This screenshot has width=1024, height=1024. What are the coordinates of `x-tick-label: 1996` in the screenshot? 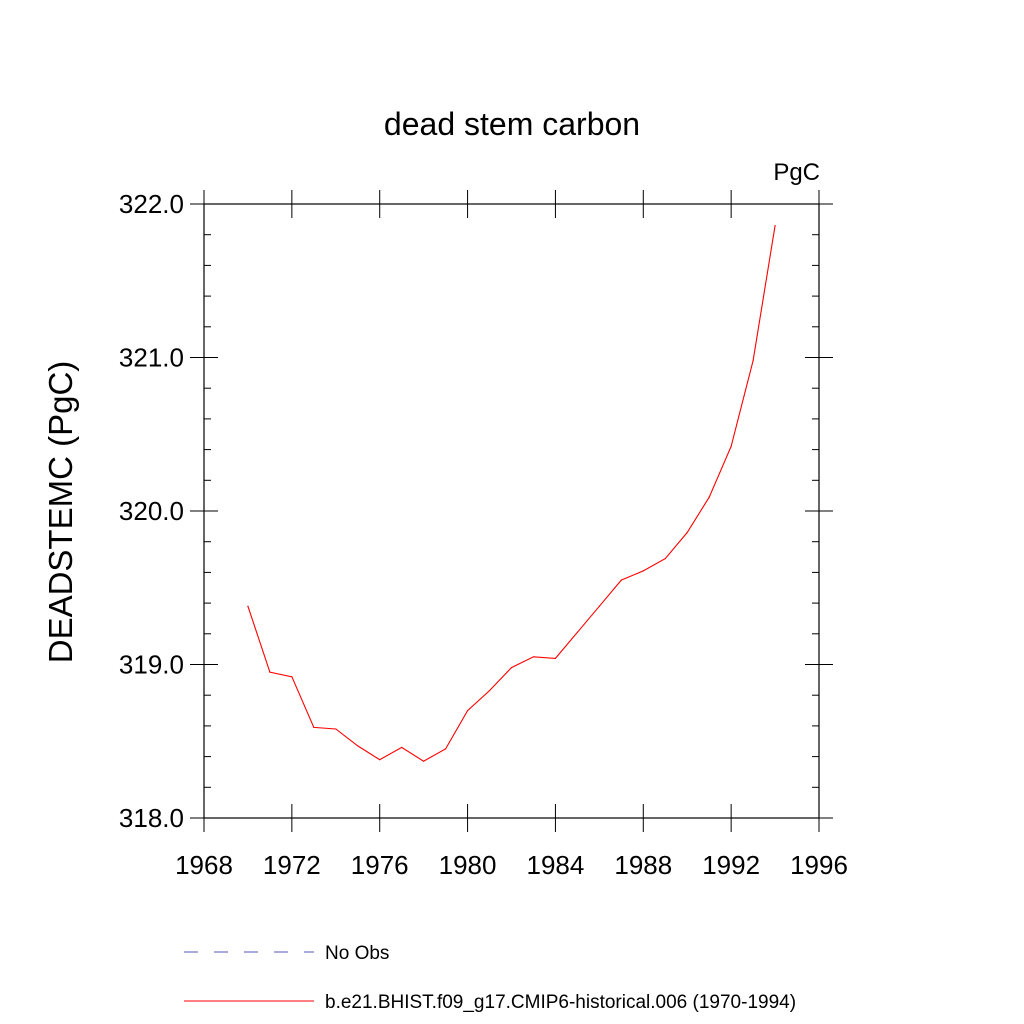 It's located at (819, 865).